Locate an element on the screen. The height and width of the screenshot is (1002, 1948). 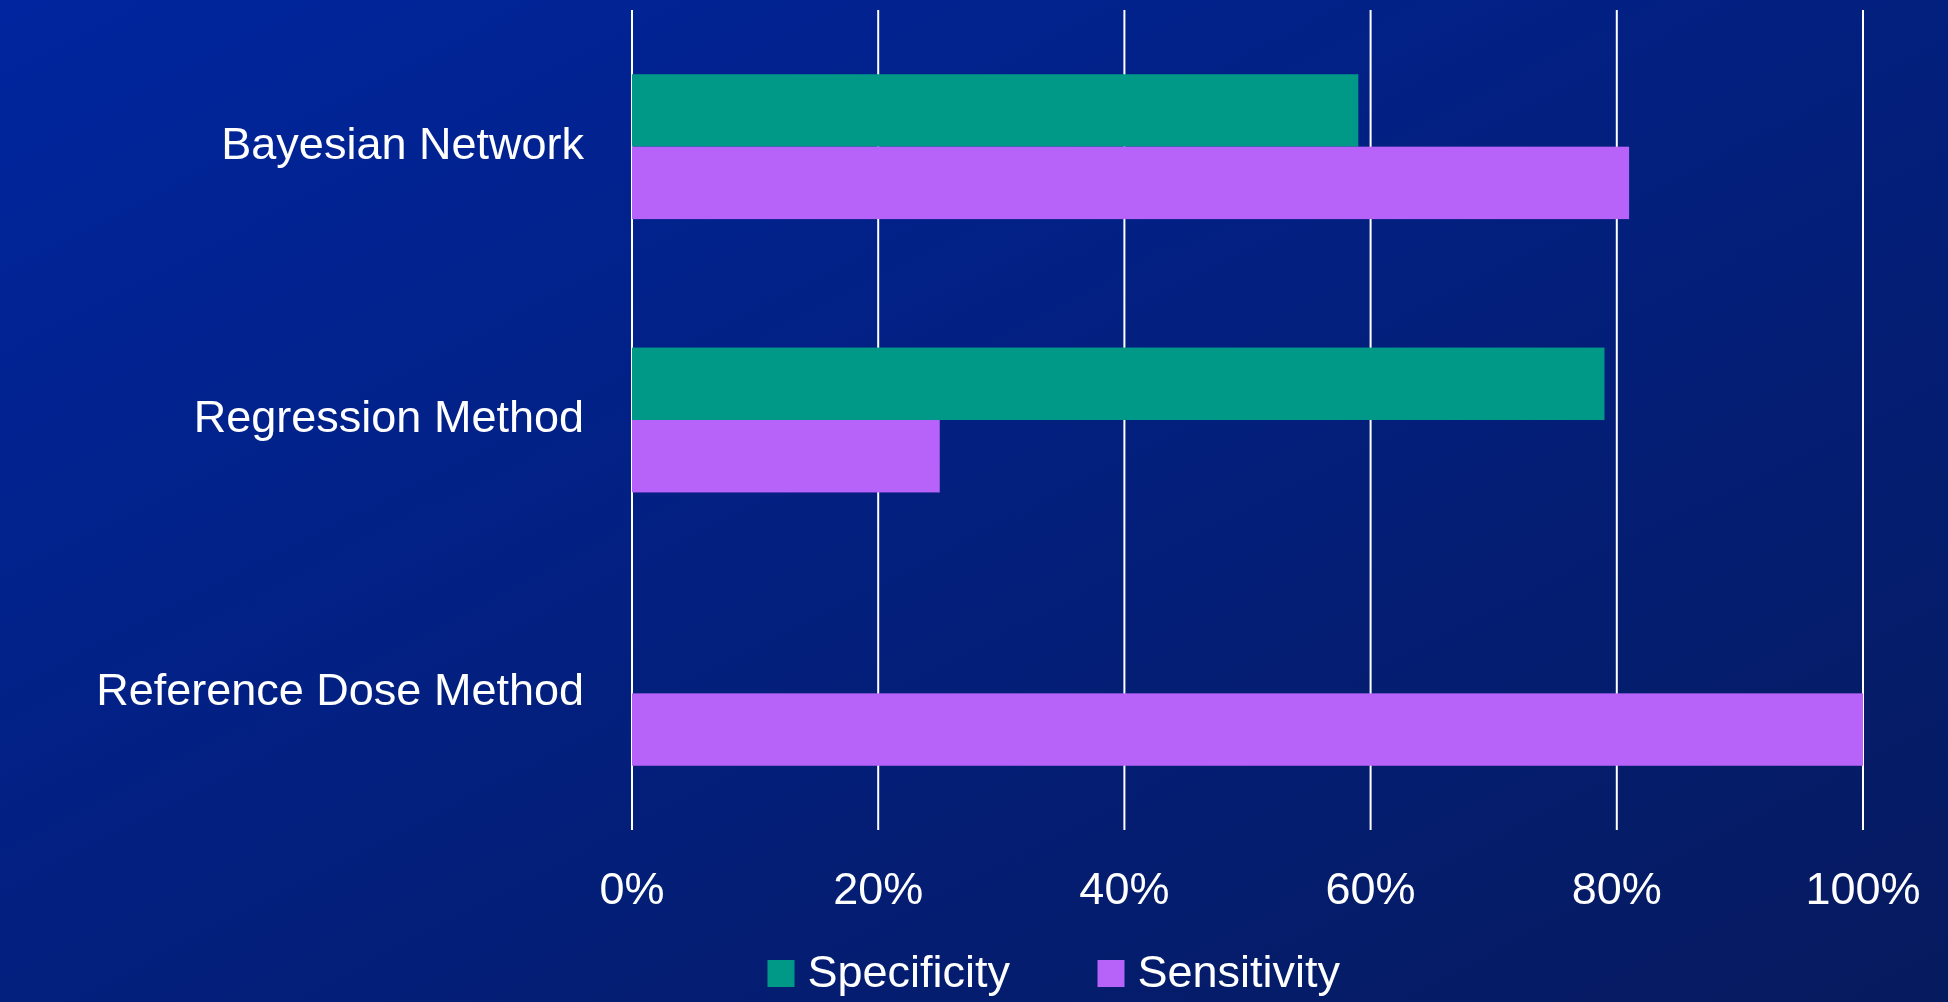
x-tick-label: 100% is located at coordinates (1863, 888).